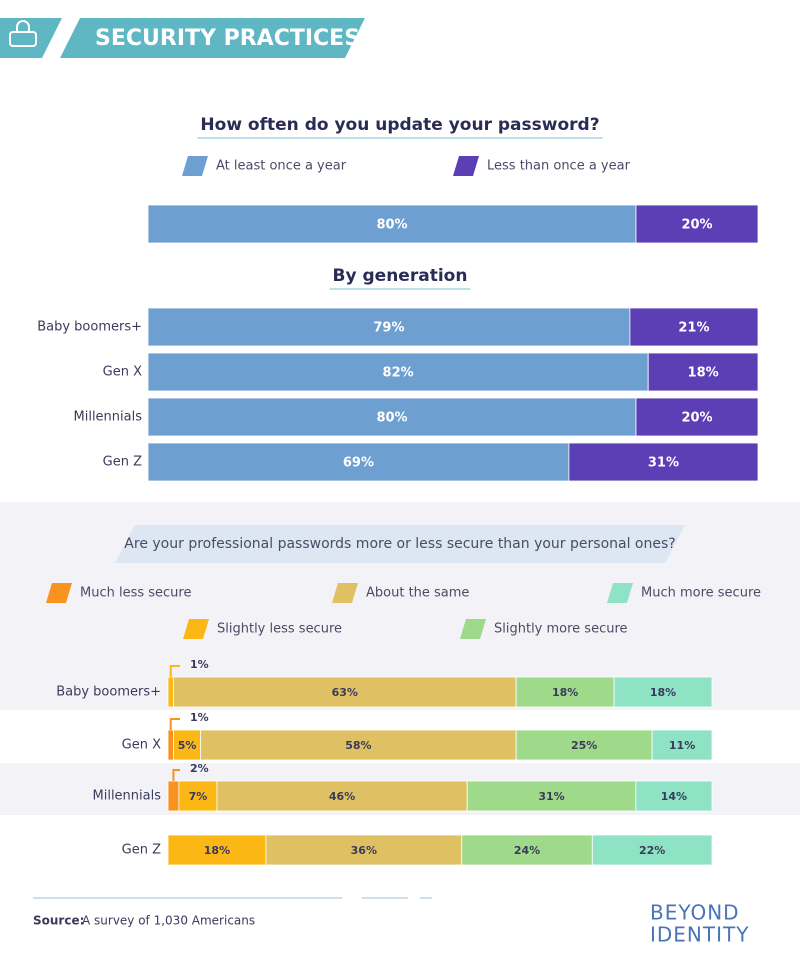  What do you see at coordinates (559, 166) in the screenshot?
I see `legend-label: Less than once a year` at bounding box center [559, 166].